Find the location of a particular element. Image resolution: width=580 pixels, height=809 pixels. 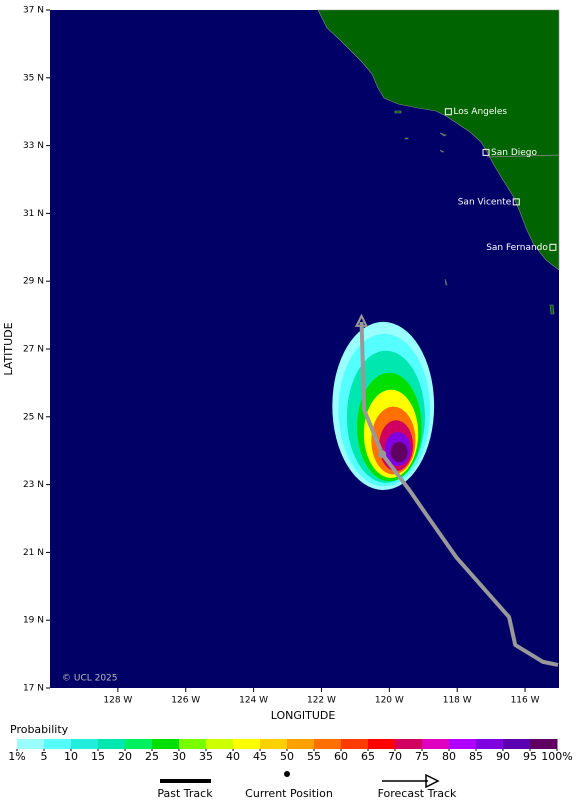

border is located at coordinates (523, 156).